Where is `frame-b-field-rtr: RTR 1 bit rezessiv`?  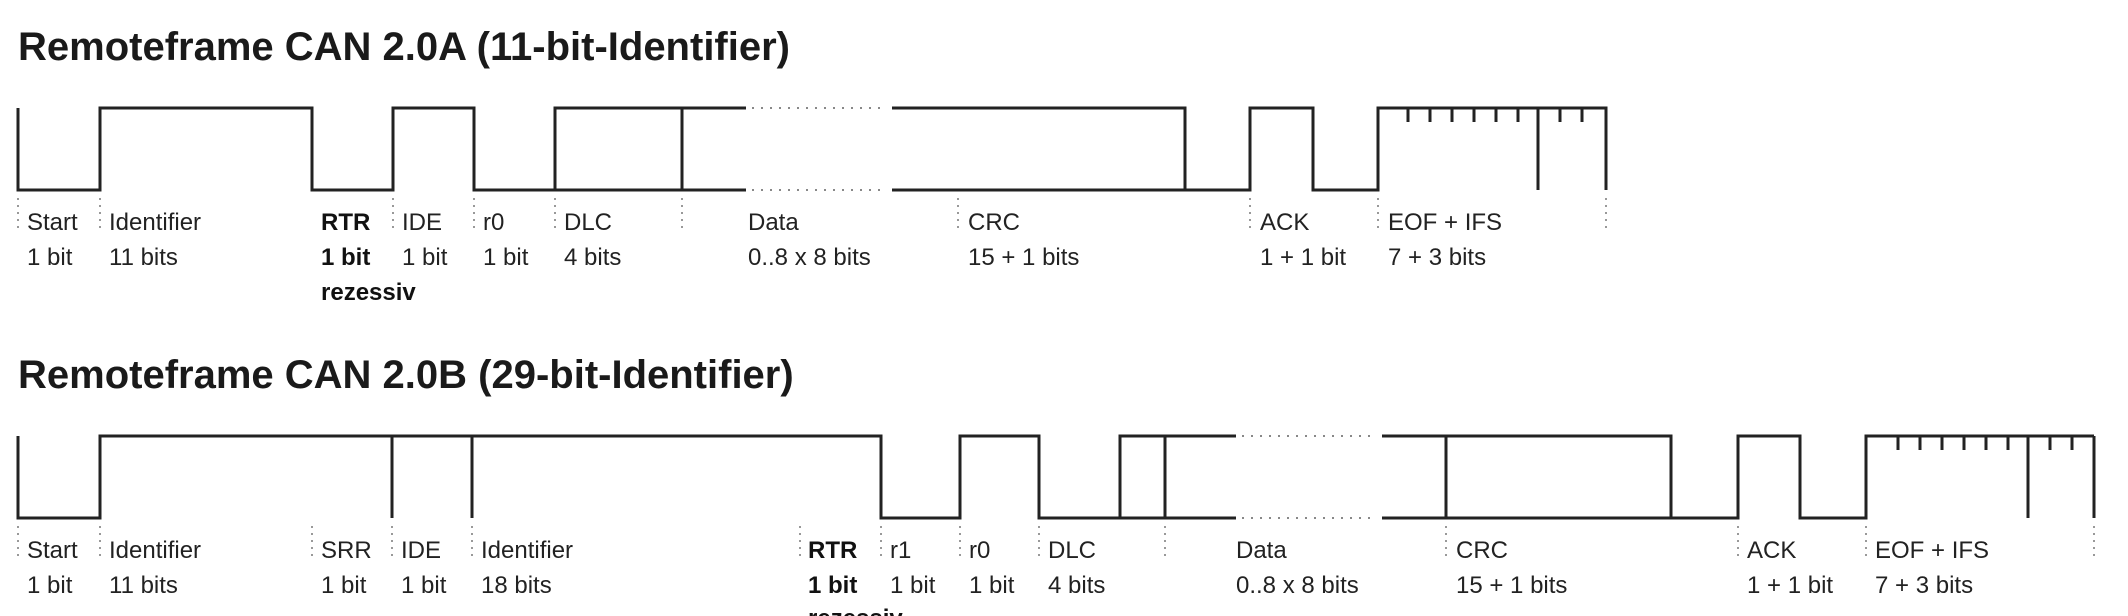
frame-b-field-rtr: RTR 1 bit rezessiv is located at coordinates (855, 576).